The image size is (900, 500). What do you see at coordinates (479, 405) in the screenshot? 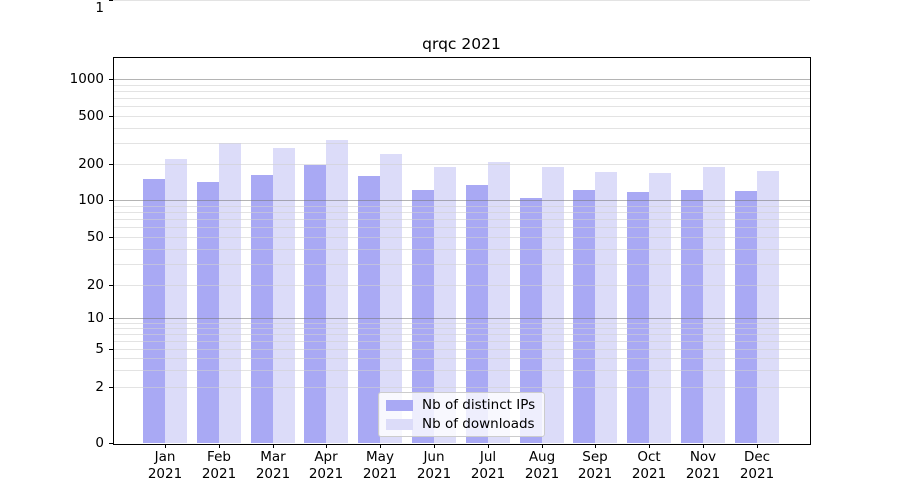
I see `legend-label-distinct-ips: Nb of distinct IPs` at bounding box center [479, 405].